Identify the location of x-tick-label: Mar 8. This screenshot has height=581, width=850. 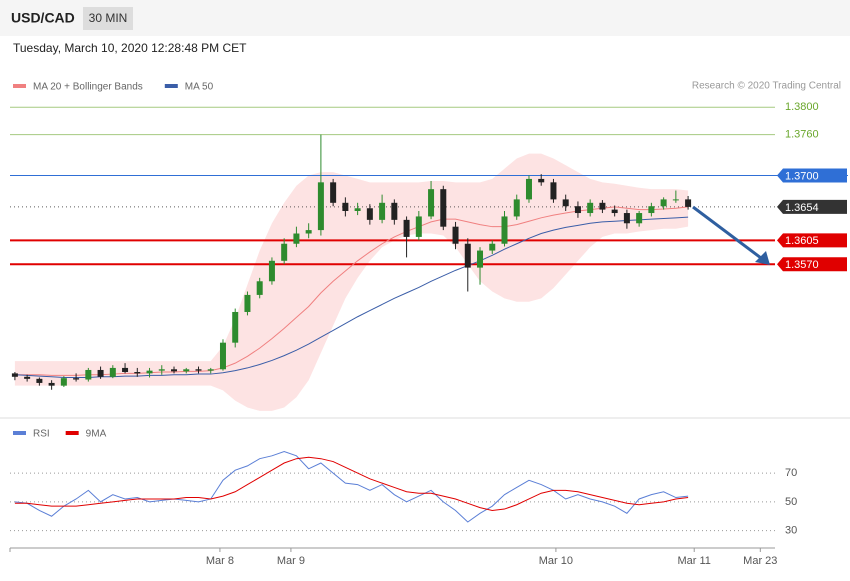
(220, 561).